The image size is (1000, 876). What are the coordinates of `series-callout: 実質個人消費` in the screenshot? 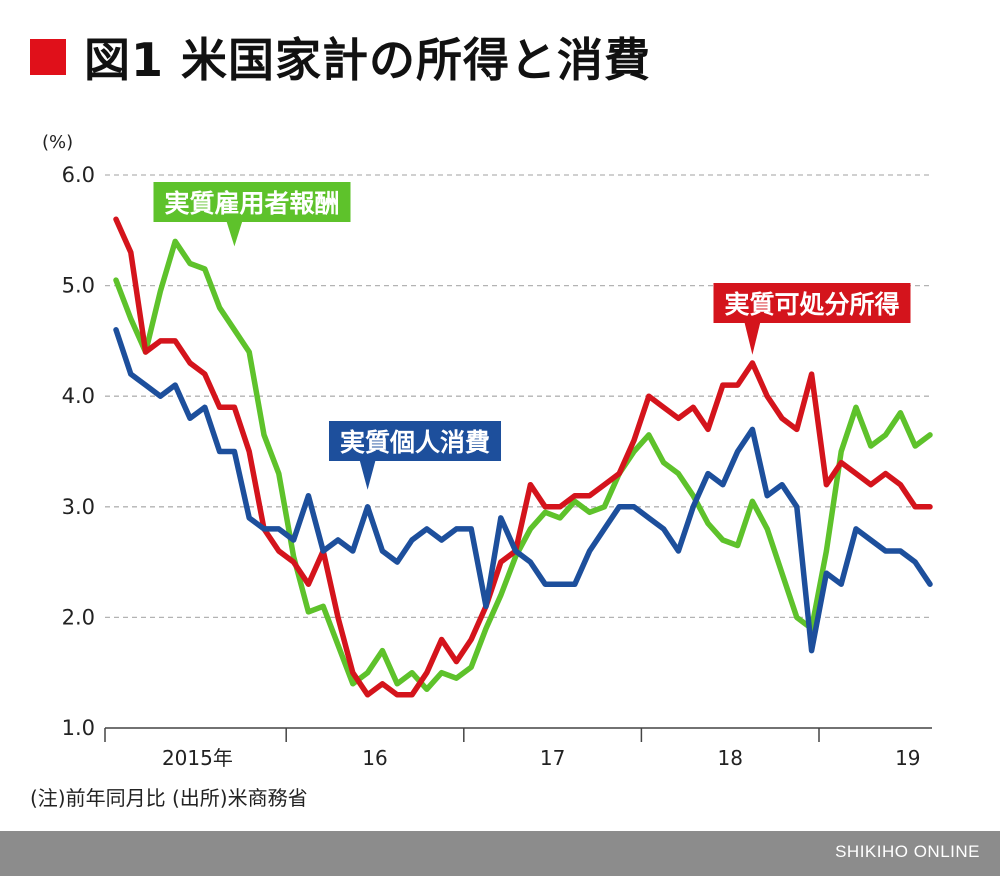 It's located at (415, 455).